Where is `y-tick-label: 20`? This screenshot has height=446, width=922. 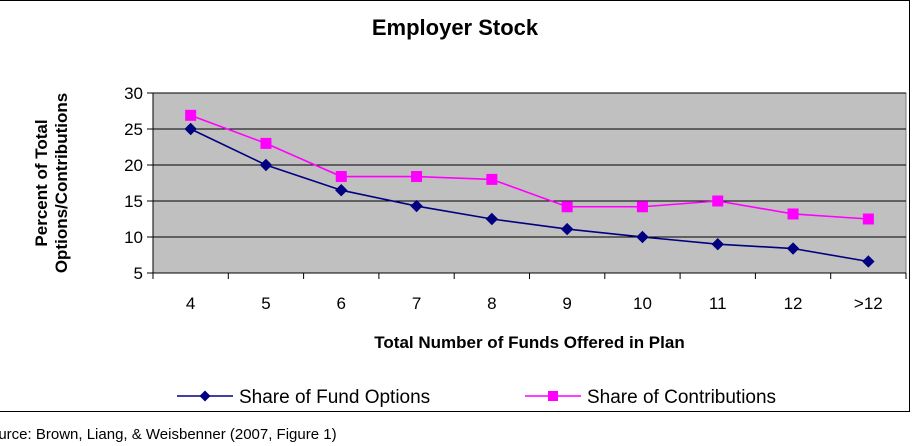
y-tick-label: 20 is located at coordinates (133, 165).